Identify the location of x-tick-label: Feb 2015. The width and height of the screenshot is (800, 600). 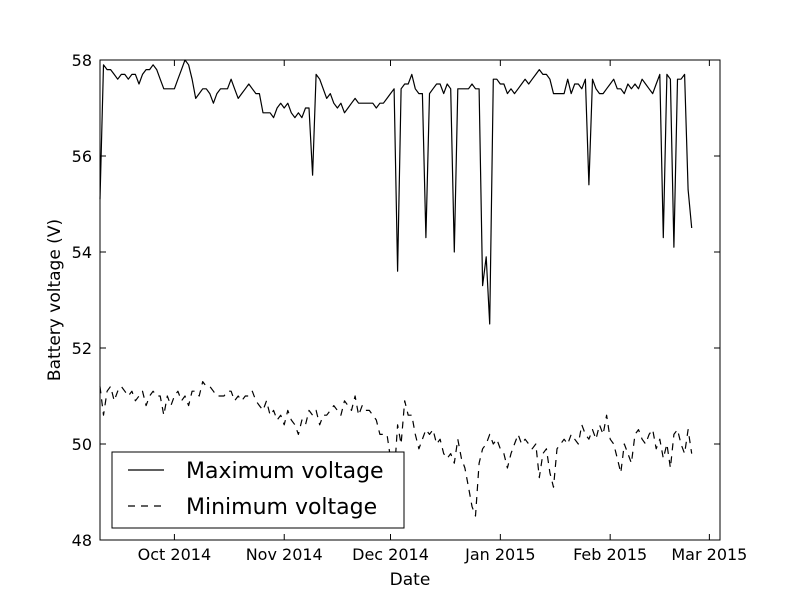
(610, 554).